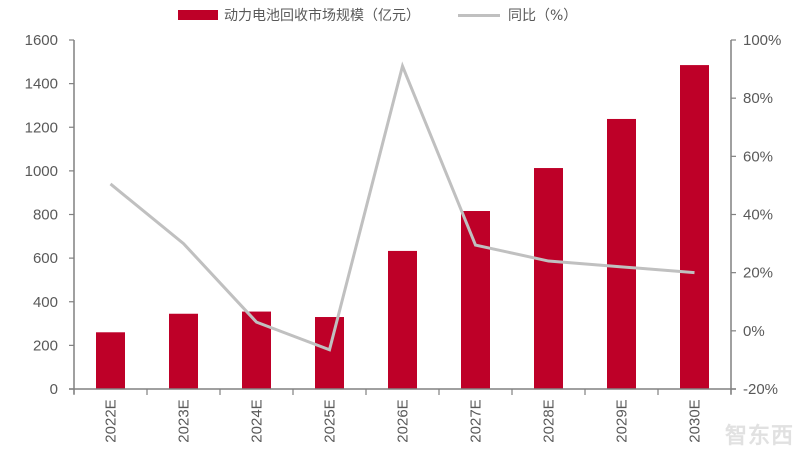  Describe the element at coordinates (257, 420) in the screenshot. I see `x-axis-tick-label: 2024E` at that location.